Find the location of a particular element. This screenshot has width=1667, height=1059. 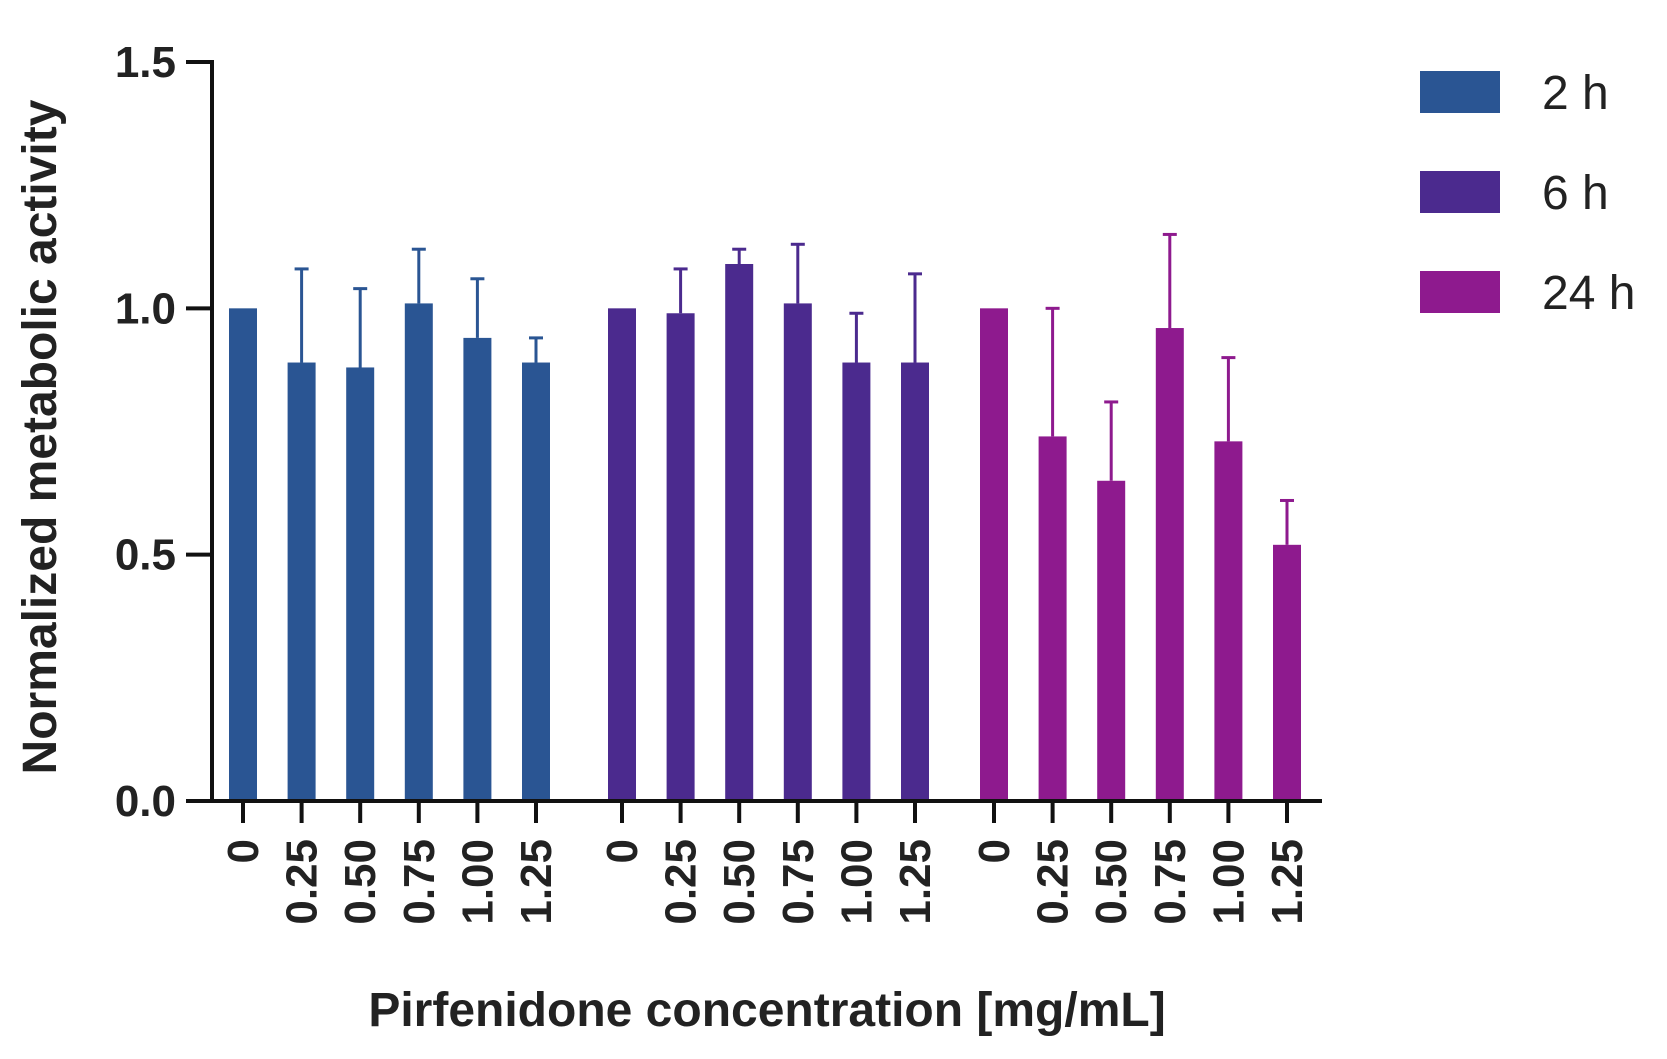

y-tick-label: 0.5 is located at coordinates (145, 555).